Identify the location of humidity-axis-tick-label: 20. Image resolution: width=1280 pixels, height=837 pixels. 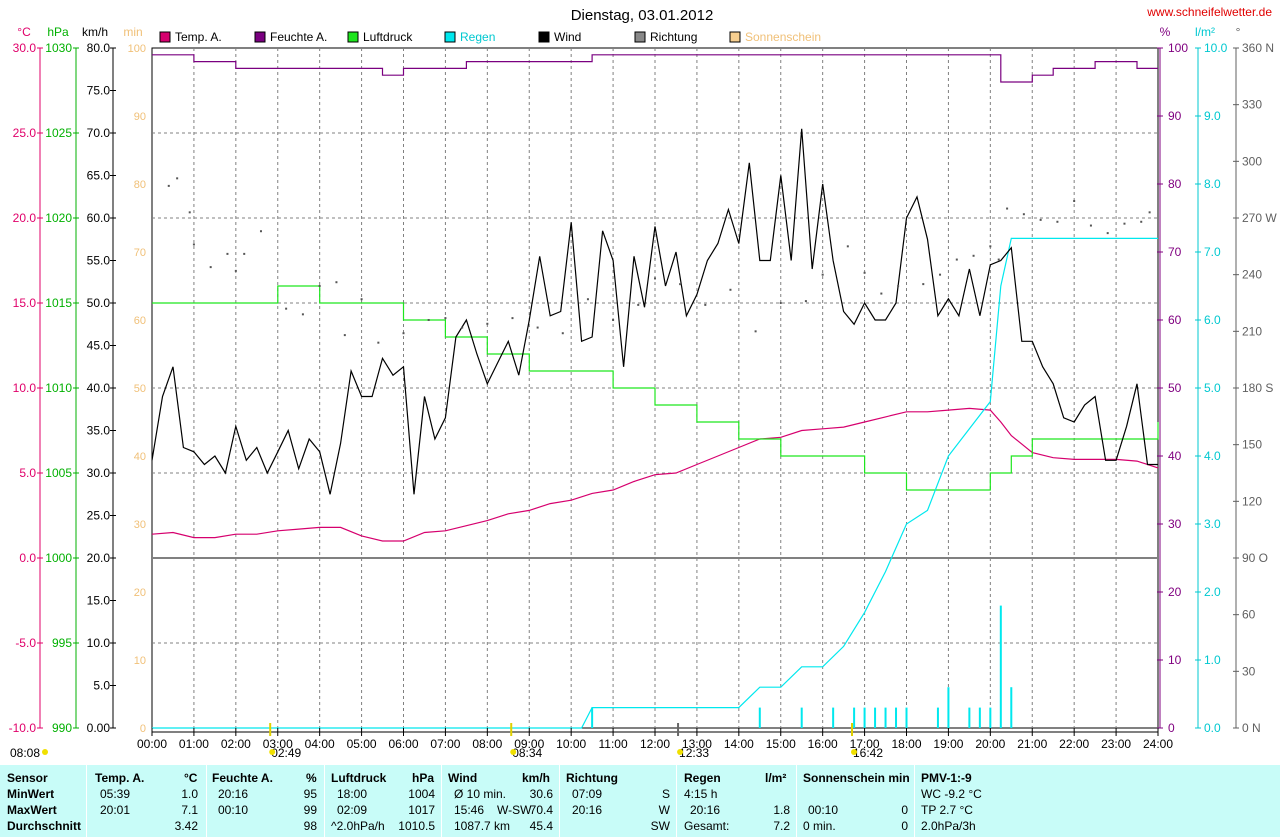
(1175, 592).